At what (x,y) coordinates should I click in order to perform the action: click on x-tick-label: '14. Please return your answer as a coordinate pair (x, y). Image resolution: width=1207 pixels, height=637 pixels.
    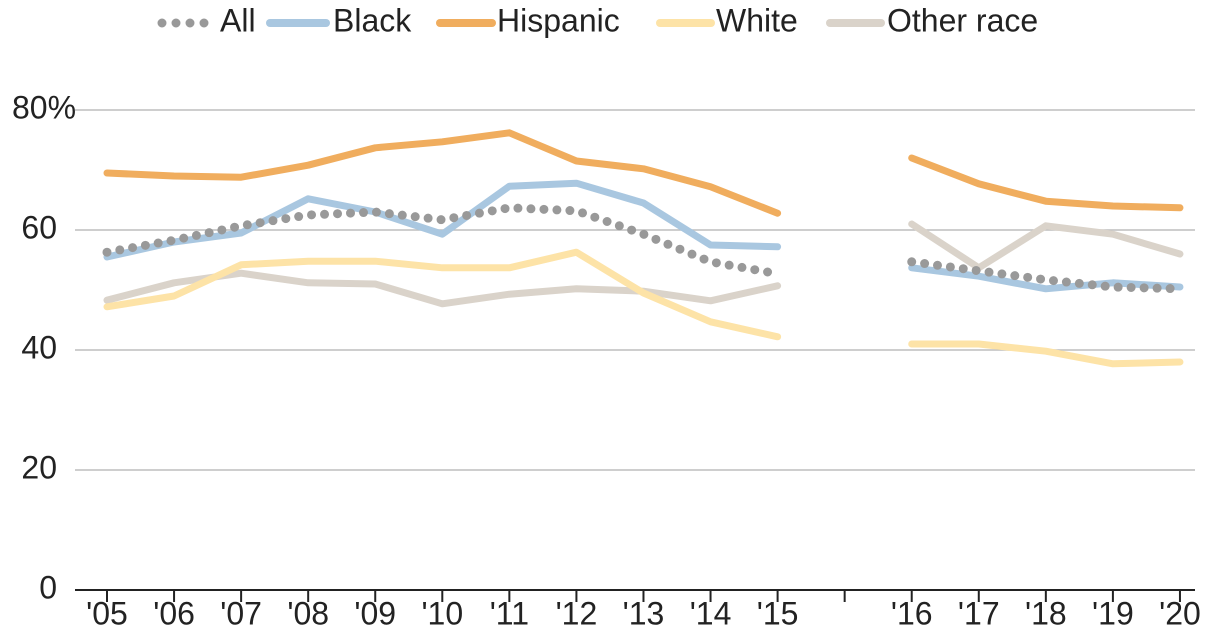
    Looking at the image, I should click on (711, 613).